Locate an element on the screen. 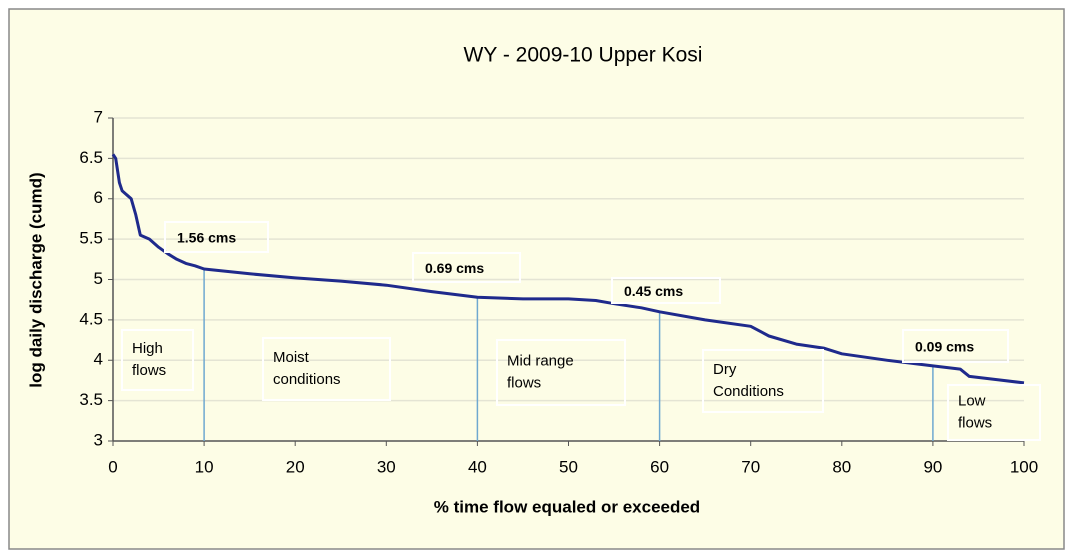  x-tick-label: 40 is located at coordinates (477, 466).